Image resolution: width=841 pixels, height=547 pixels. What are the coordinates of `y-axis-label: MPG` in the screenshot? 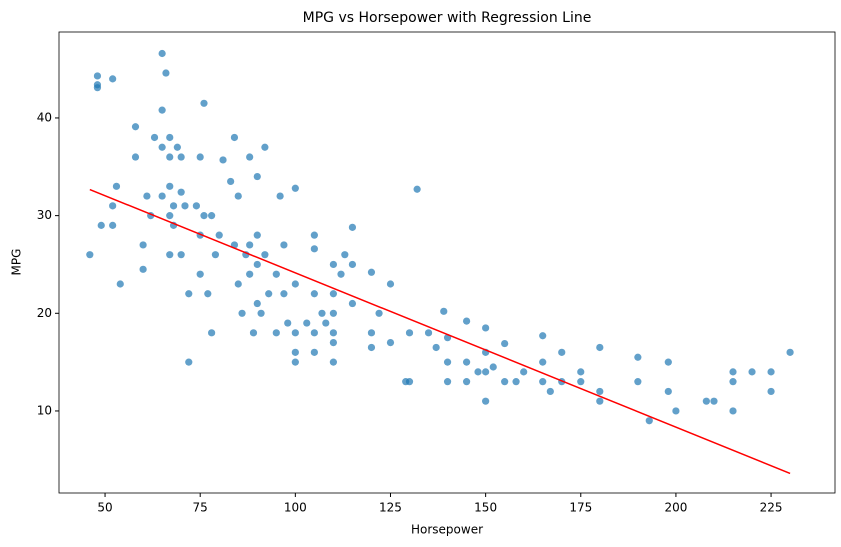 It's located at (17, 262).